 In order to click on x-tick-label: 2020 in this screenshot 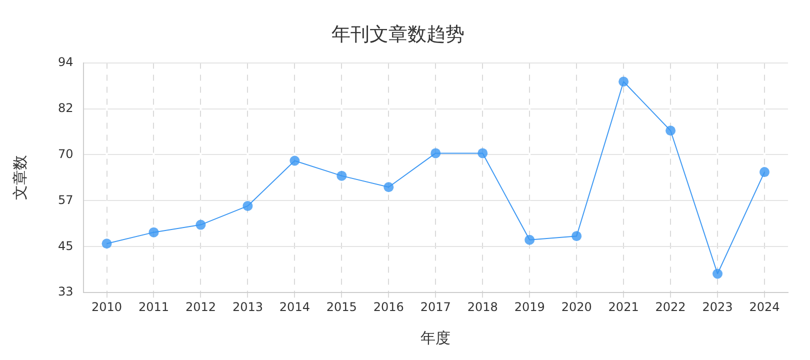, I will do `click(576, 307)`.